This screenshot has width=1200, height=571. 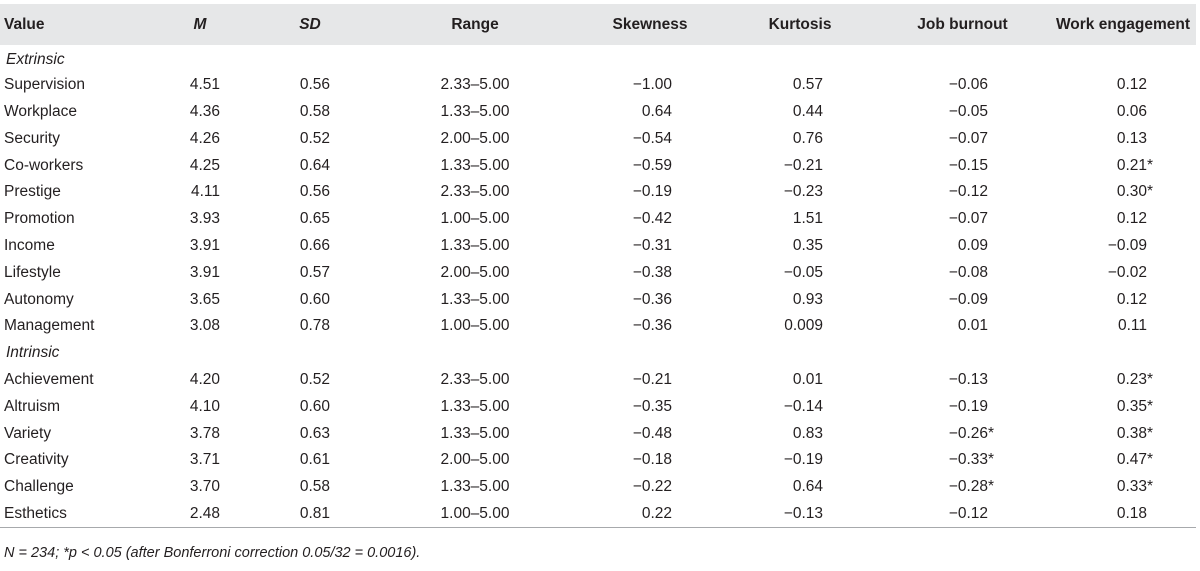 What do you see at coordinates (204, 85) in the screenshot?
I see `cell-text: 4.51` at bounding box center [204, 85].